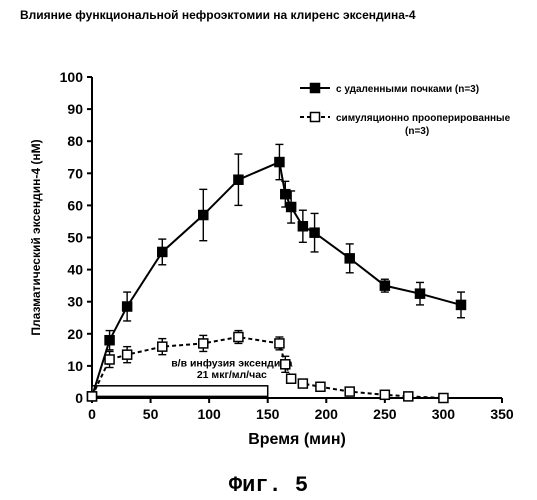  I want to click on y-tick-label: 80, so click(75, 141).